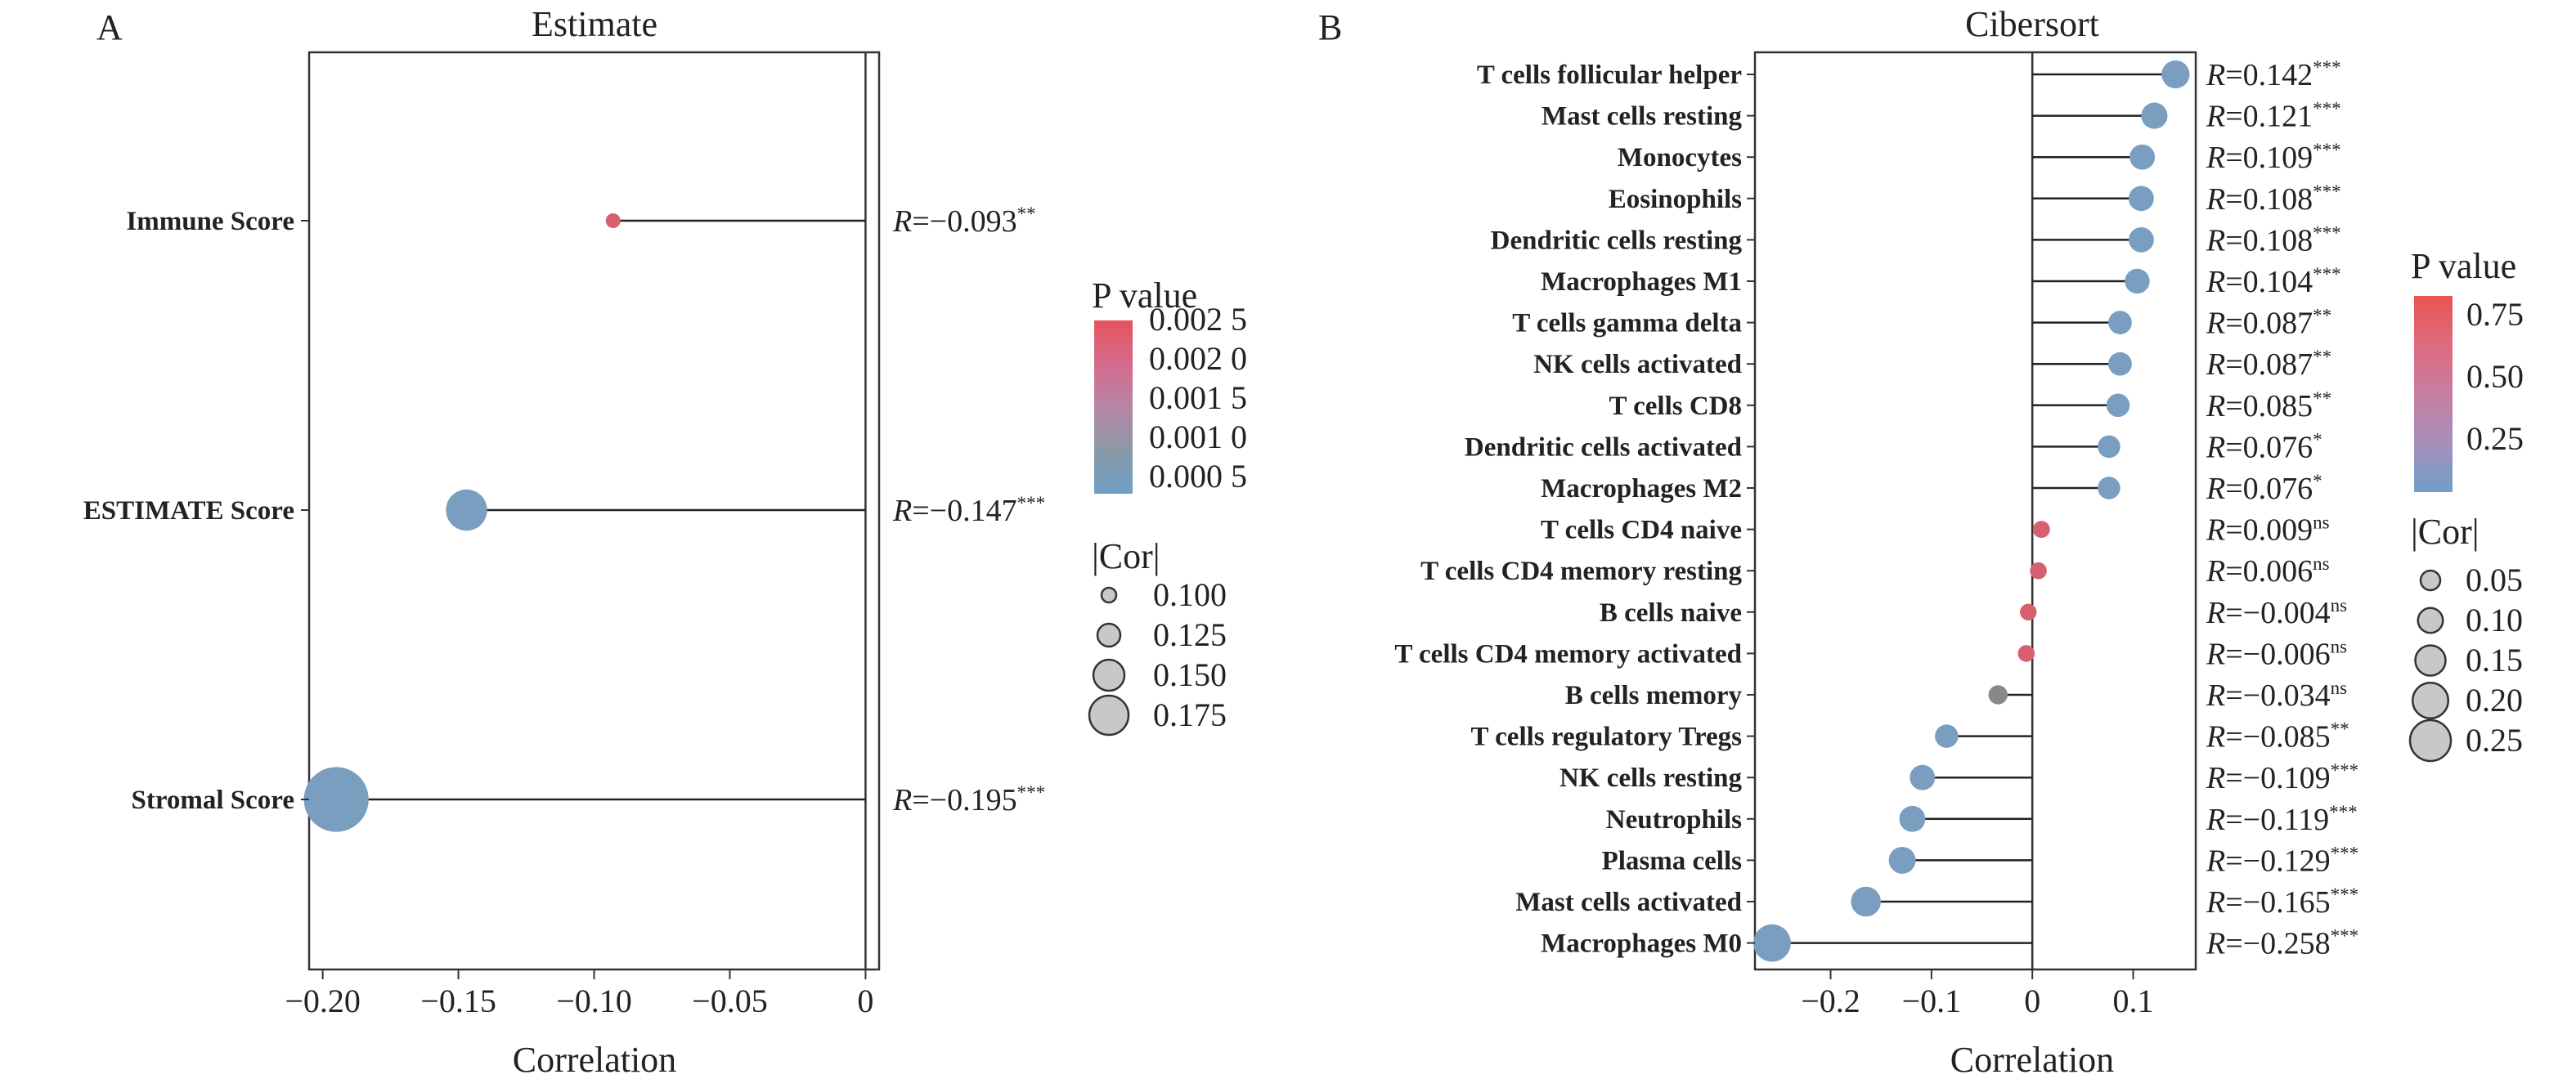  Describe the element at coordinates (1190, 634) in the screenshot. I see `size-key-label: 0.125` at that location.